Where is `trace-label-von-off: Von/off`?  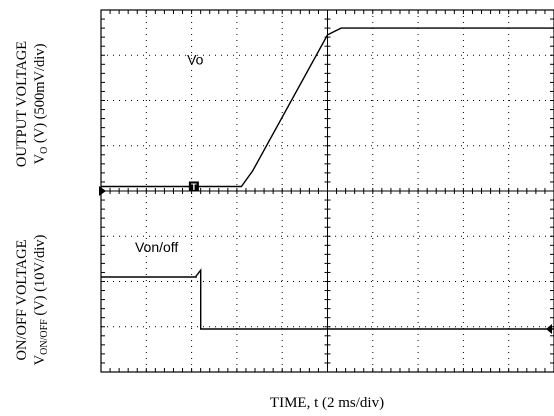
trace-label-von-off: Von/off is located at coordinates (156, 247).